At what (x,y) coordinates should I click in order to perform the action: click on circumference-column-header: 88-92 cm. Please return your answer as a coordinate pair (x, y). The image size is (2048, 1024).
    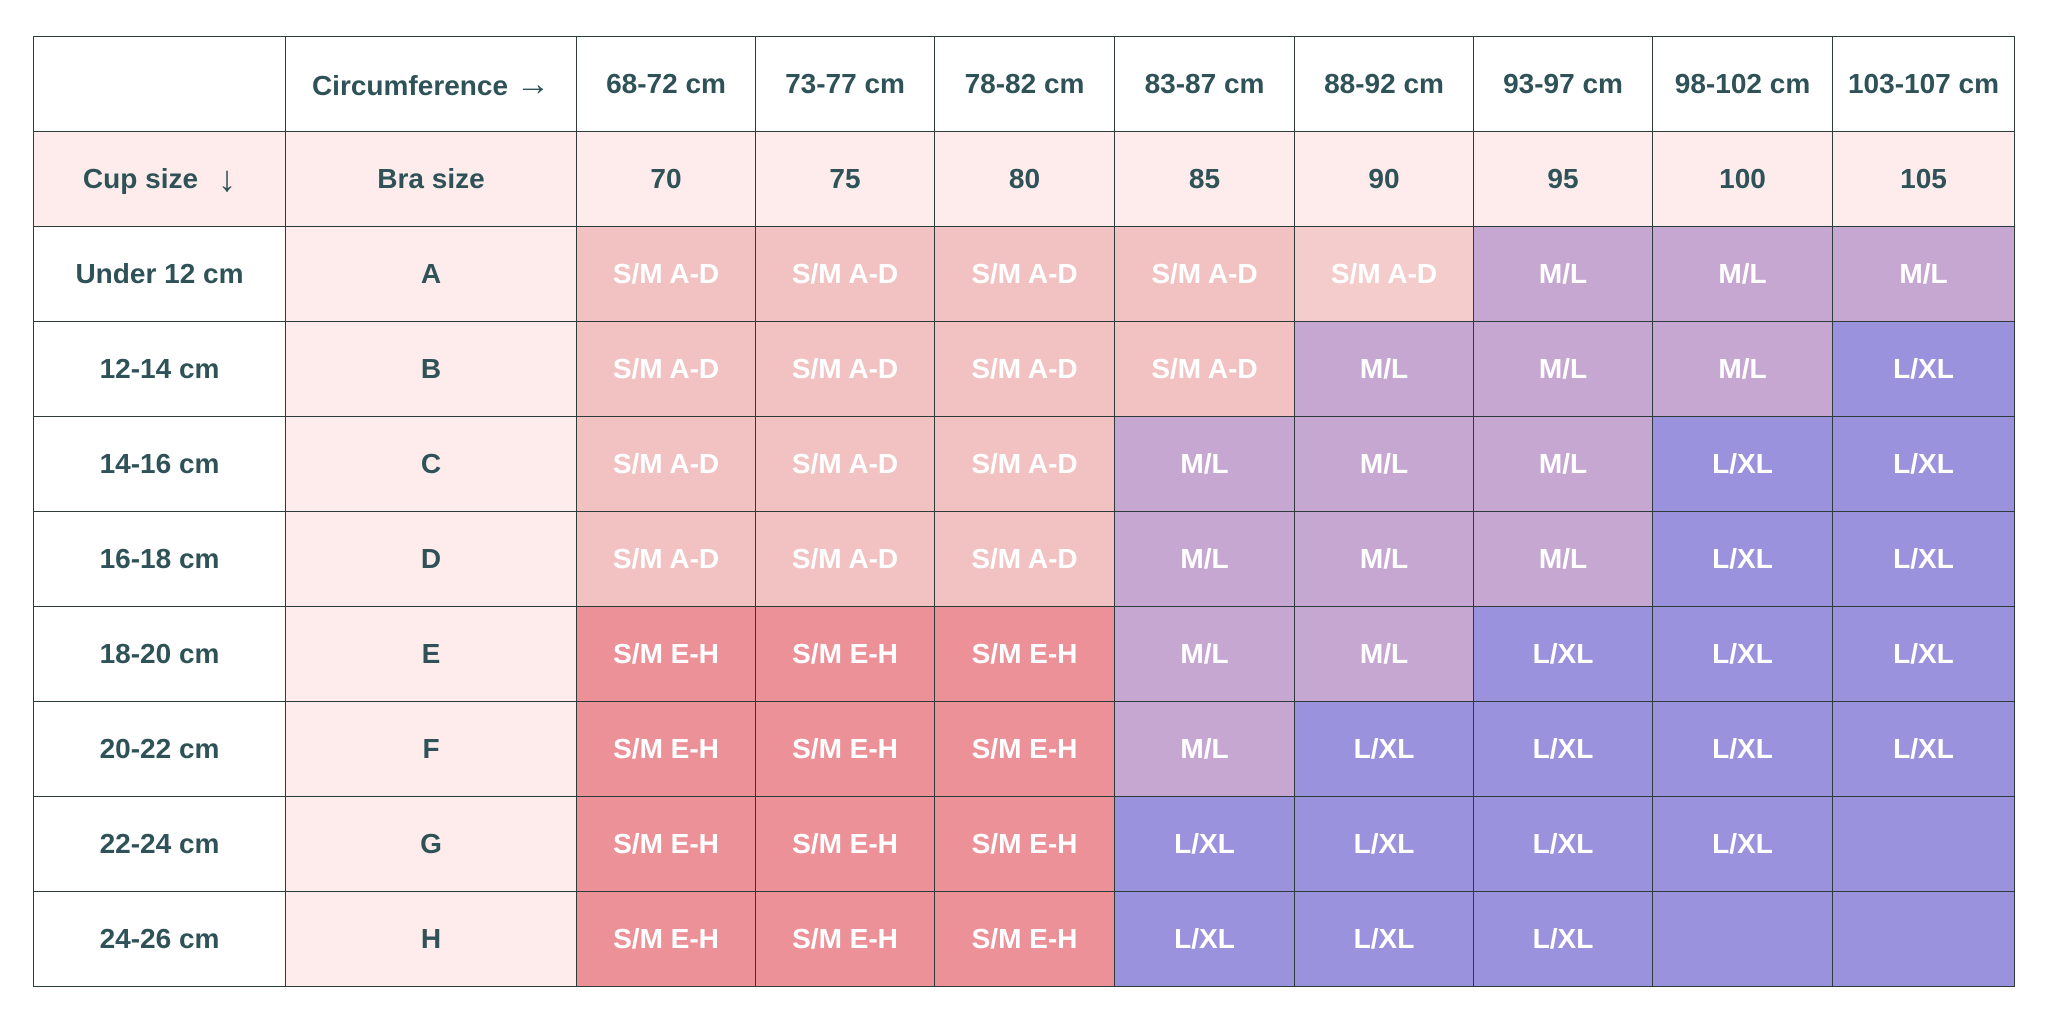
    Looking at the image, I should click on (1384, 84).